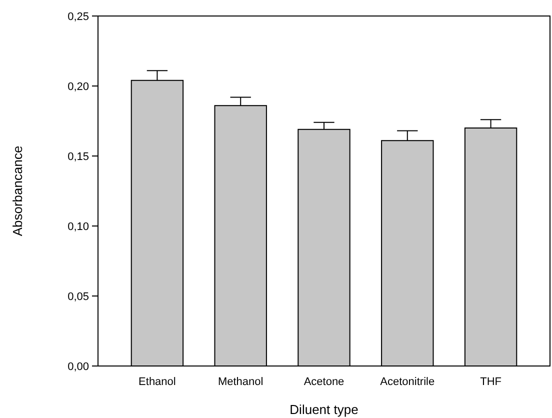 This screenshot has width=552, height=418. What do you see at coordinates (324, 409) in the screenshot?
I see `x-axis-title: Diluent type` at bounding box center [324, 409].